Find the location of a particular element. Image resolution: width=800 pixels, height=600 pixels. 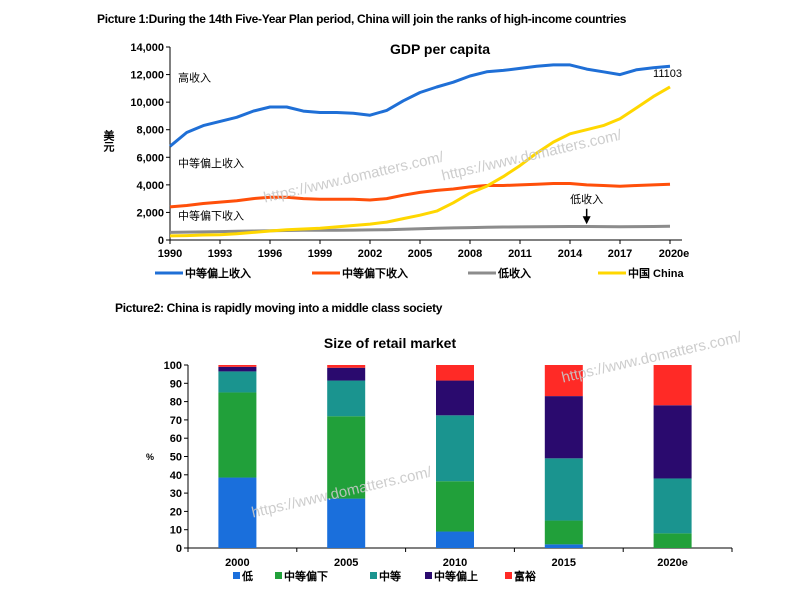

x-tick-label: 1999 is located at coordinates (320, 254).